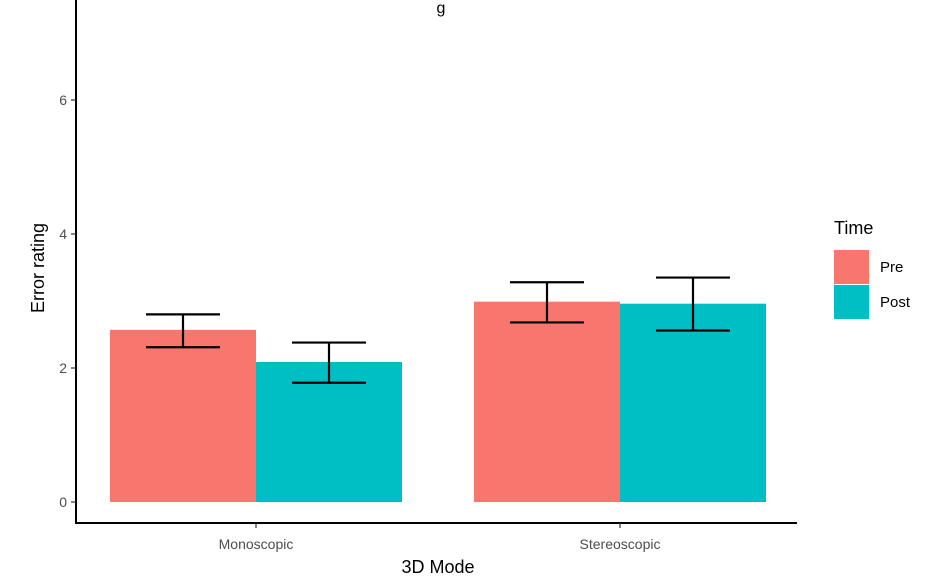  I want to click on y-tick-label: 4, so click(63, 234).